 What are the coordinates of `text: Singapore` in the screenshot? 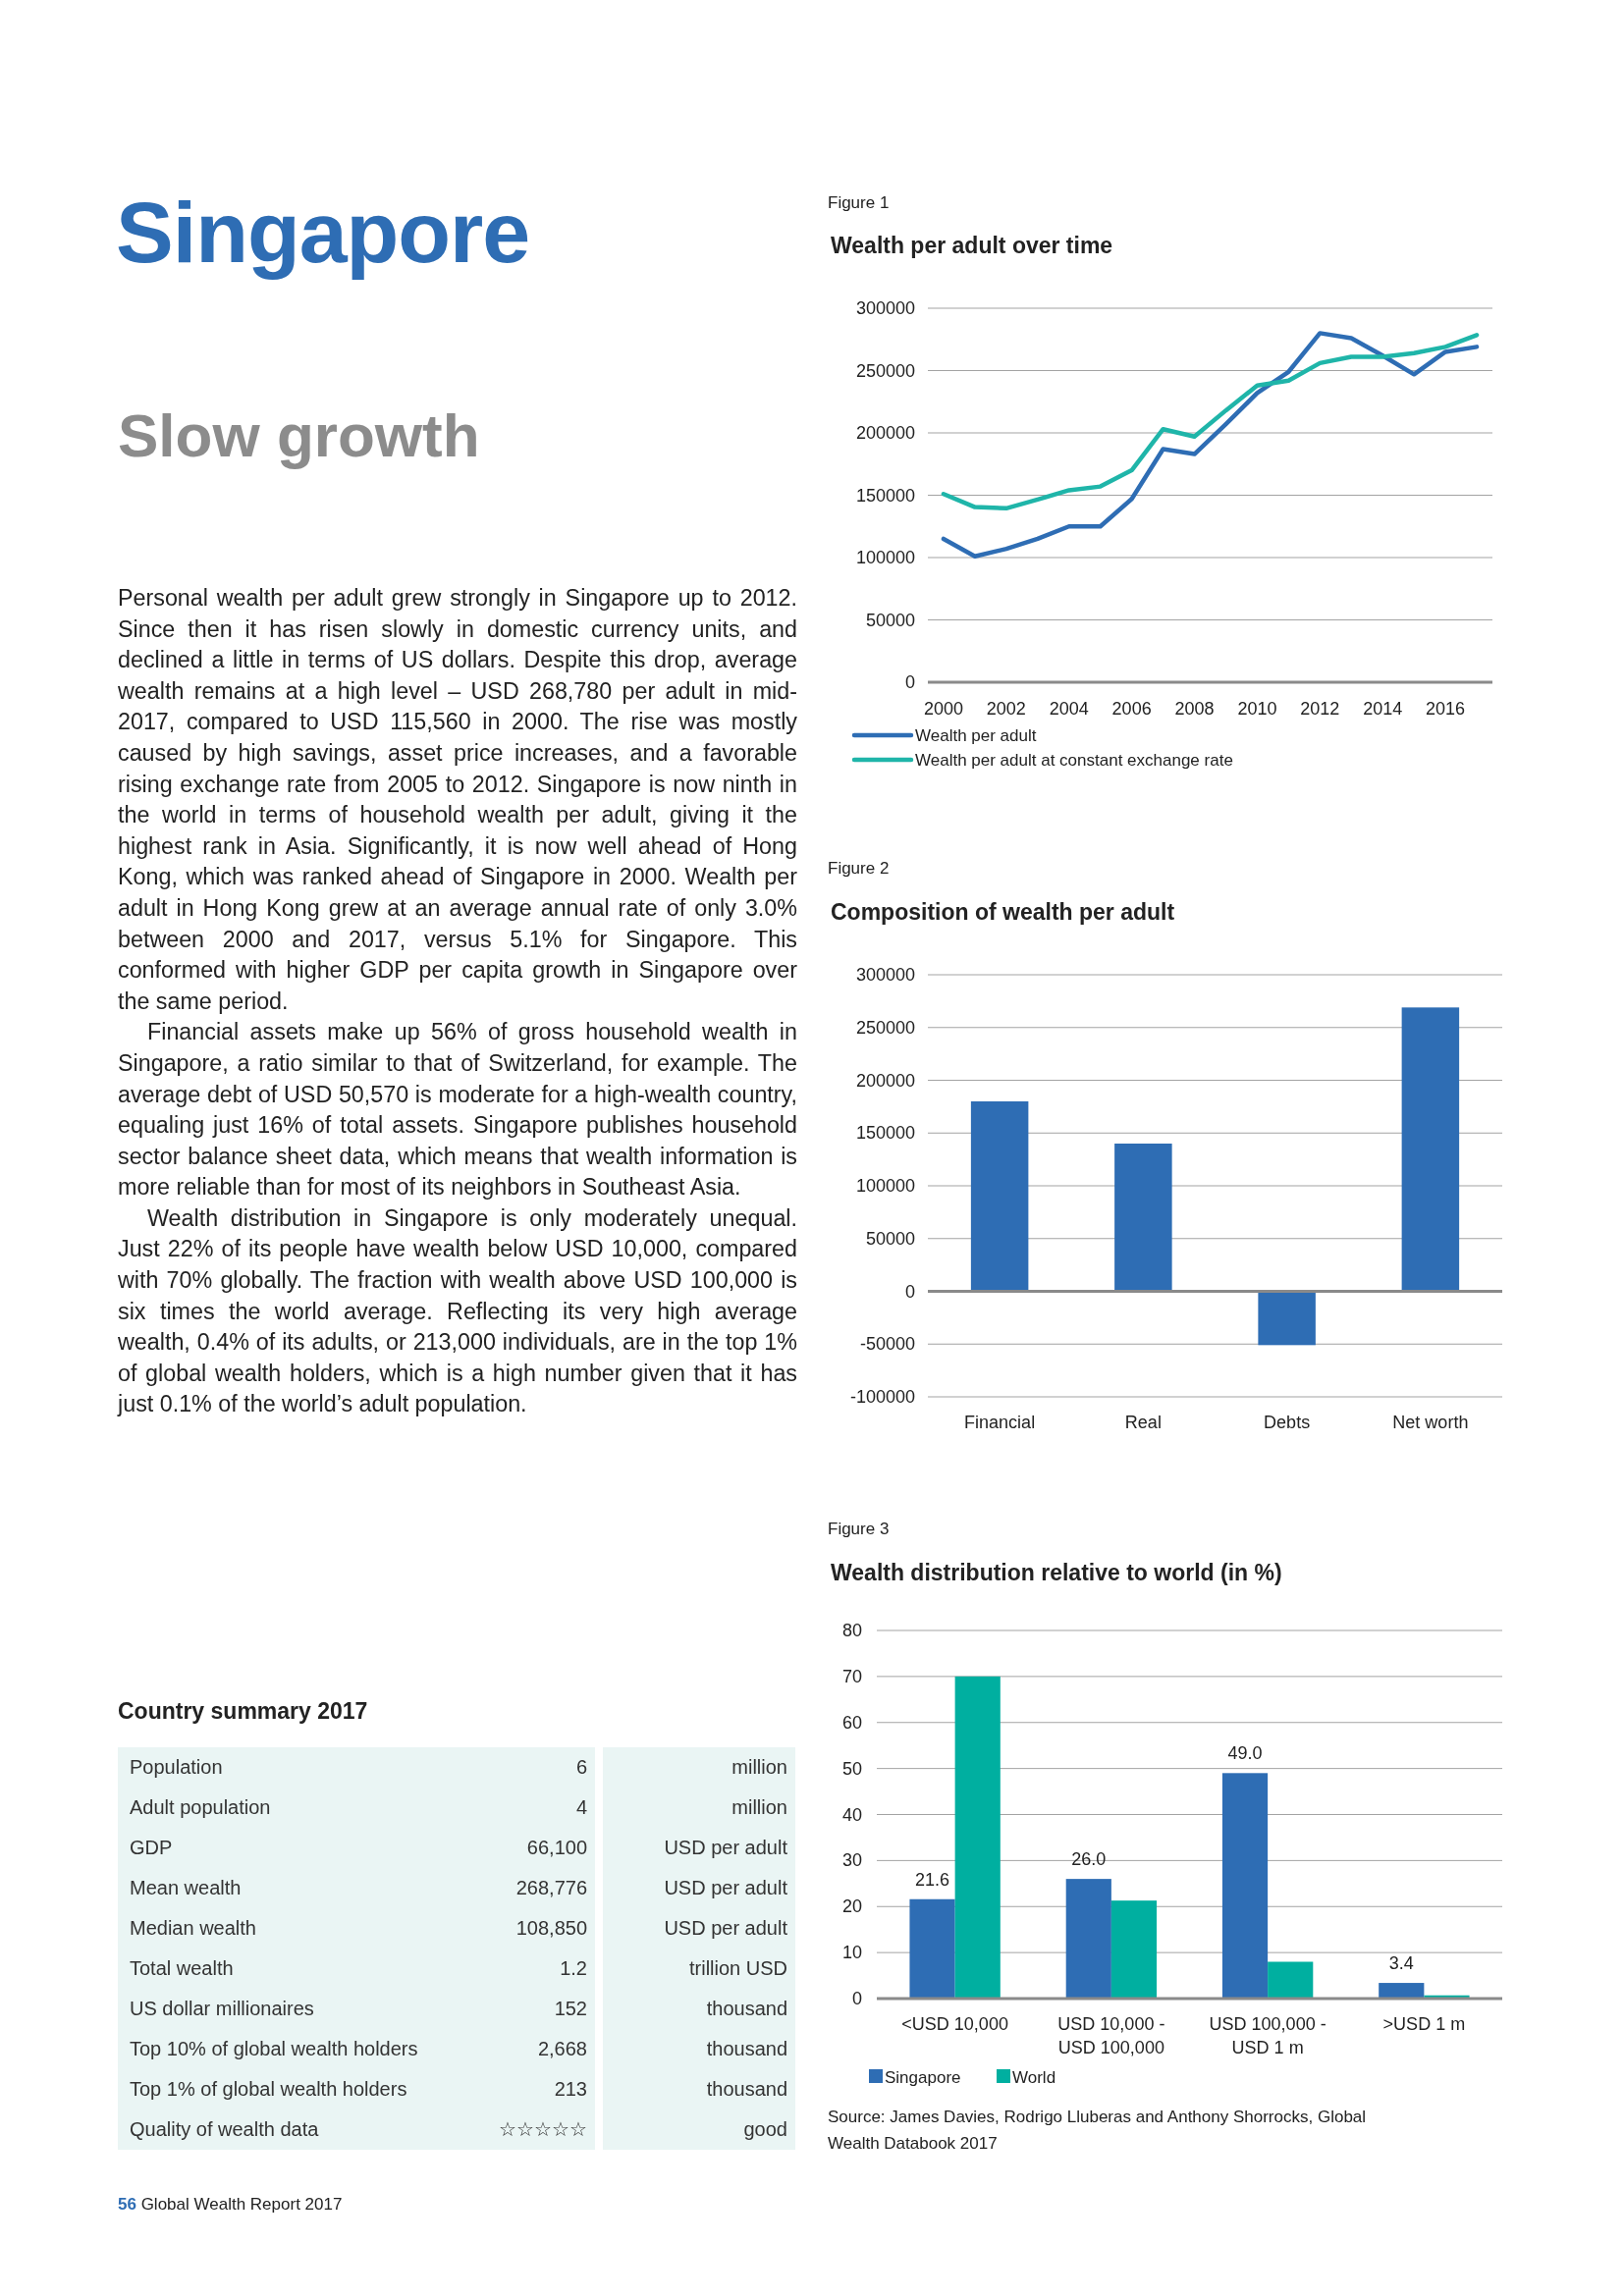 It's located at (323, 233).